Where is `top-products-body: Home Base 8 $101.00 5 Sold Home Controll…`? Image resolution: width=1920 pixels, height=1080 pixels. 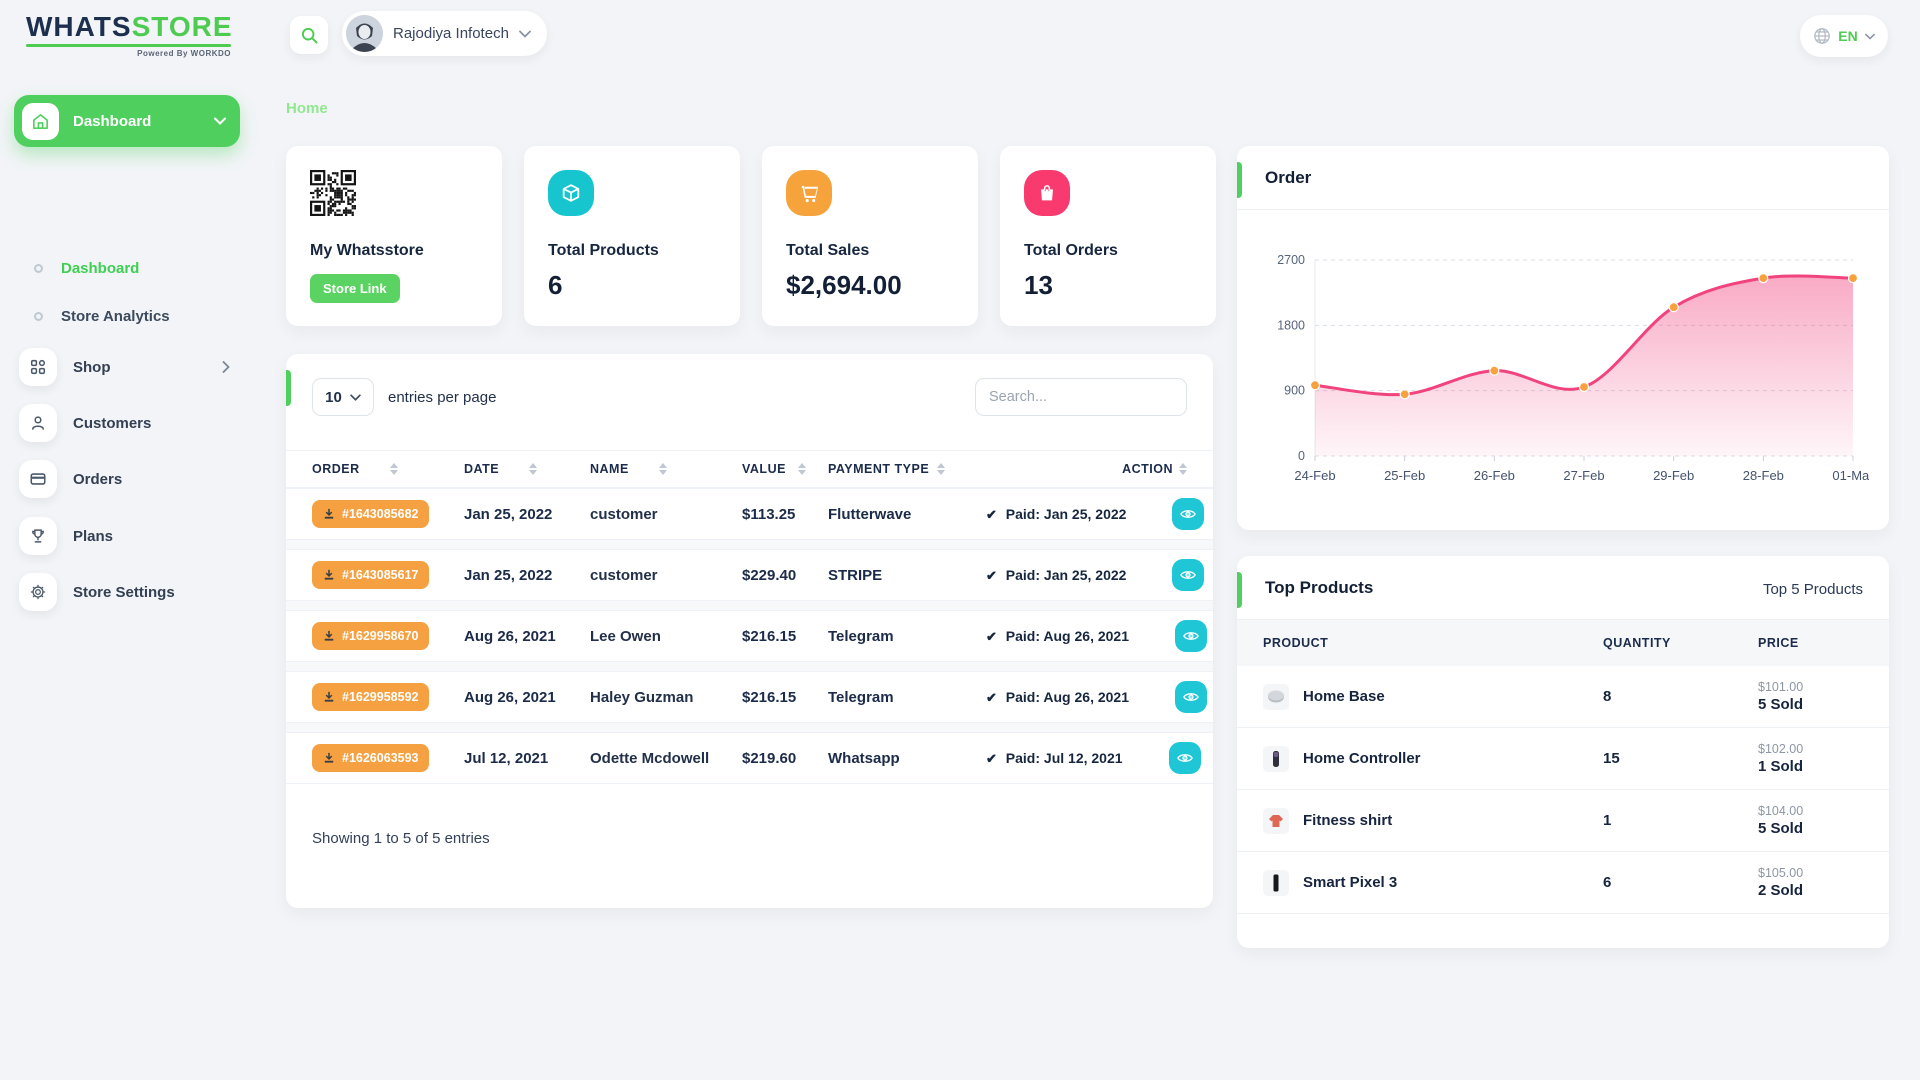 top-products-body: Home Base 8 $101.00 5 Sold Home Controll… is located at coordinates (1563, 790).